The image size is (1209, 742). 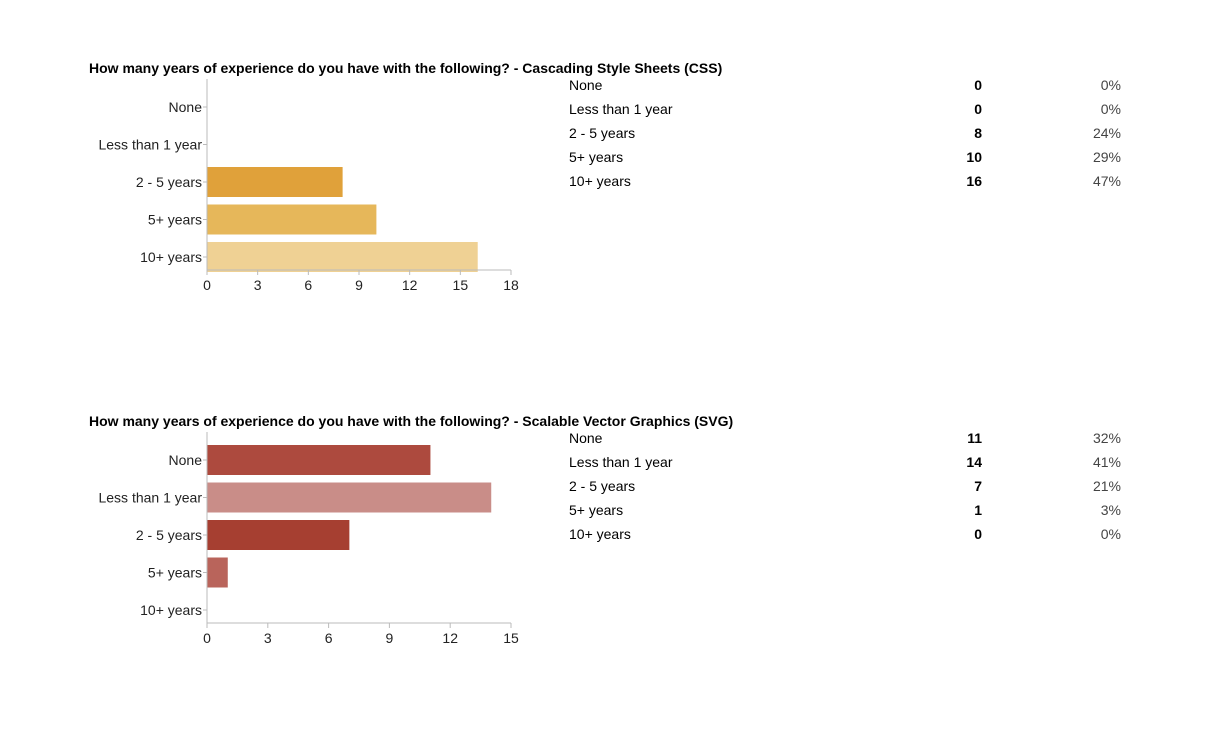 I want to click on summary-count: 14, so click(x=974, y=462).